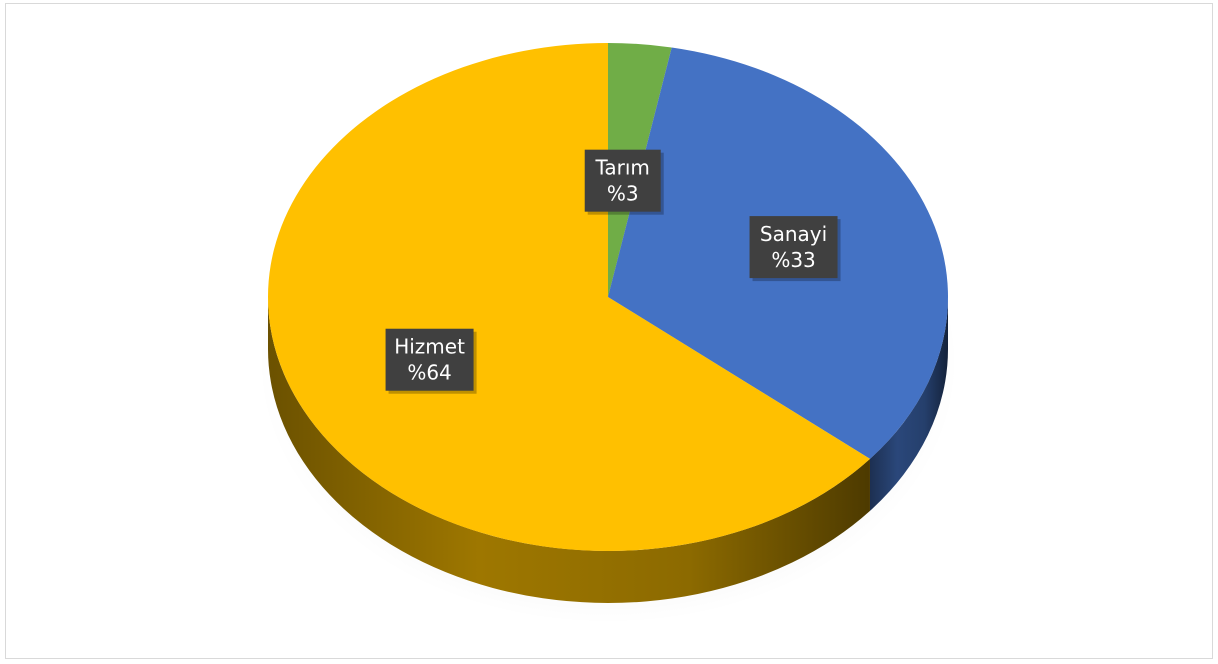  I want to click on data-label-category: Sanayi, so click(793, 234).